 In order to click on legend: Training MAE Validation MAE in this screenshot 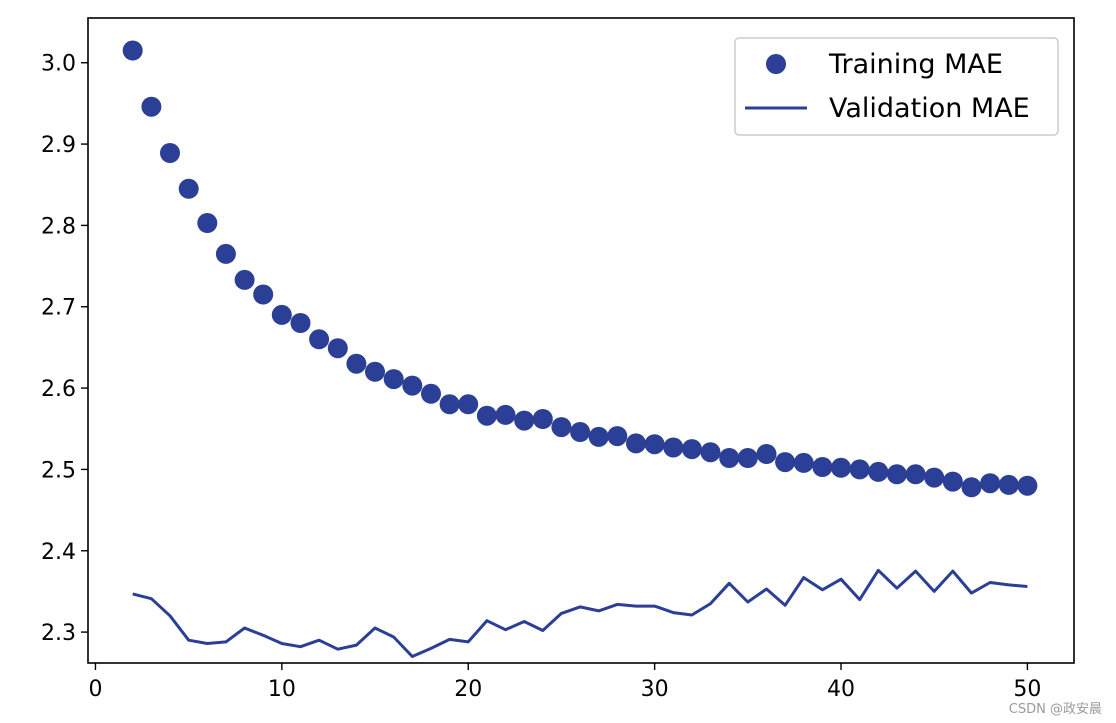, I will do `click(896, 86)`.